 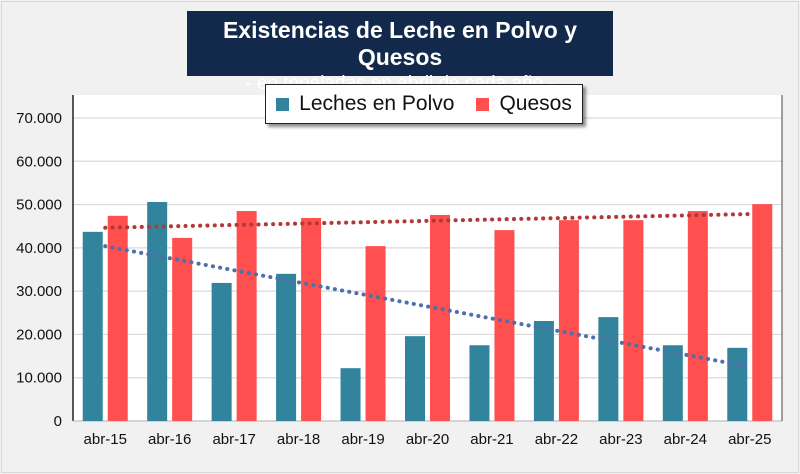 I want to click on y-tick-label: 60.000, so click(x=39, y=161).